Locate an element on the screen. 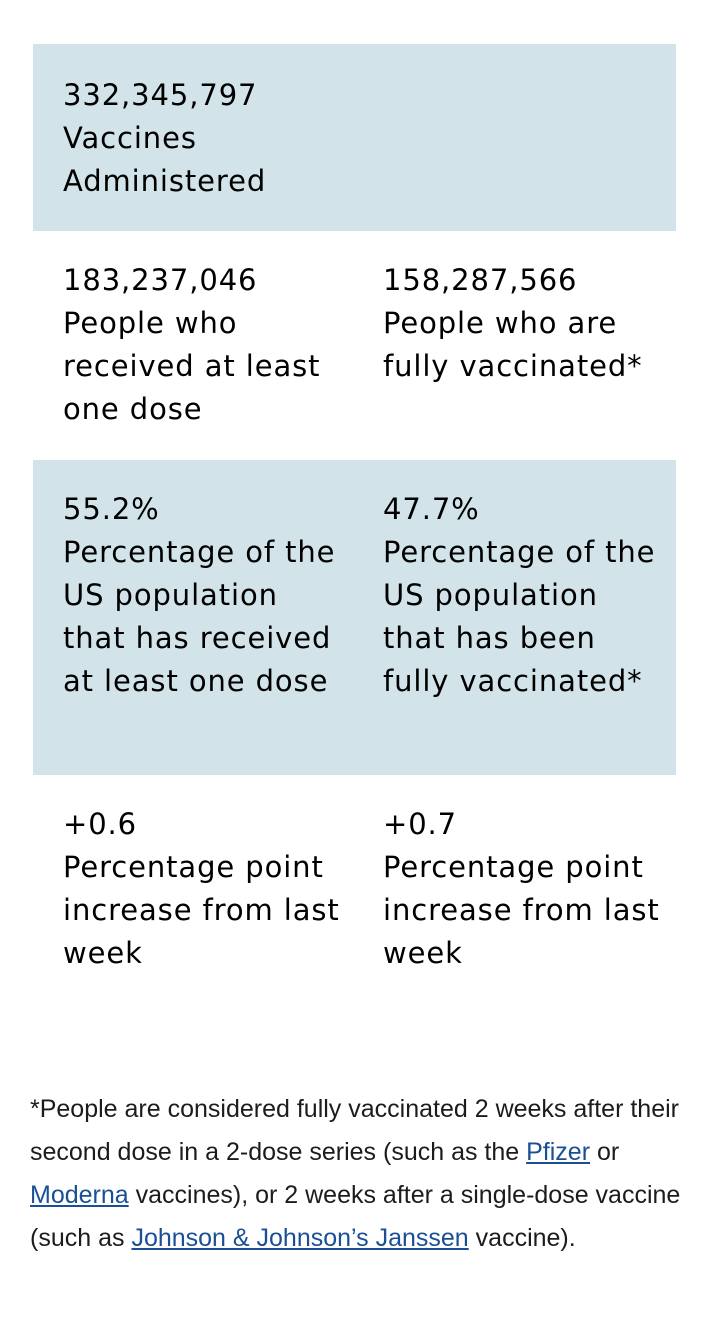  stat-value: 47.7% is located at coordinates (431, 509).